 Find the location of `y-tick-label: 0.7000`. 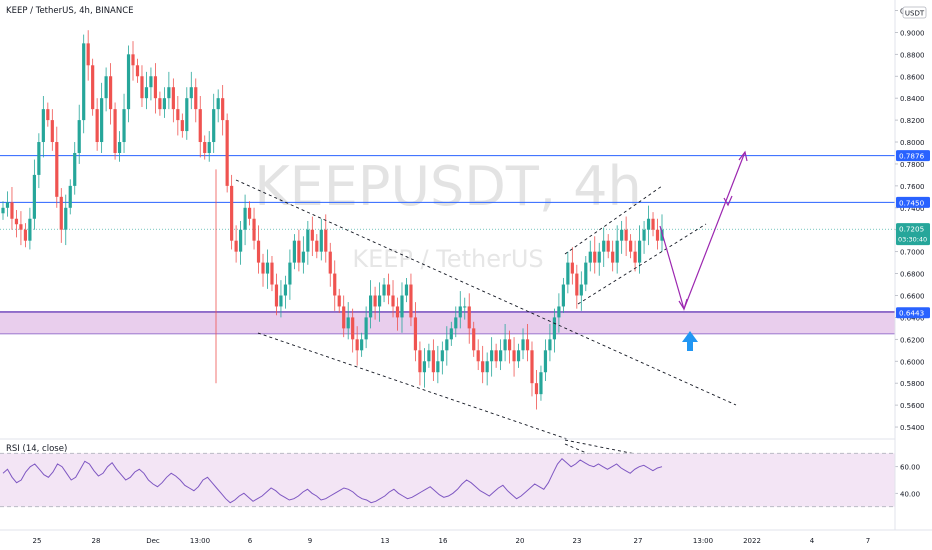

y-tick-label: 0.7000 is located at coordinates (912, 253).